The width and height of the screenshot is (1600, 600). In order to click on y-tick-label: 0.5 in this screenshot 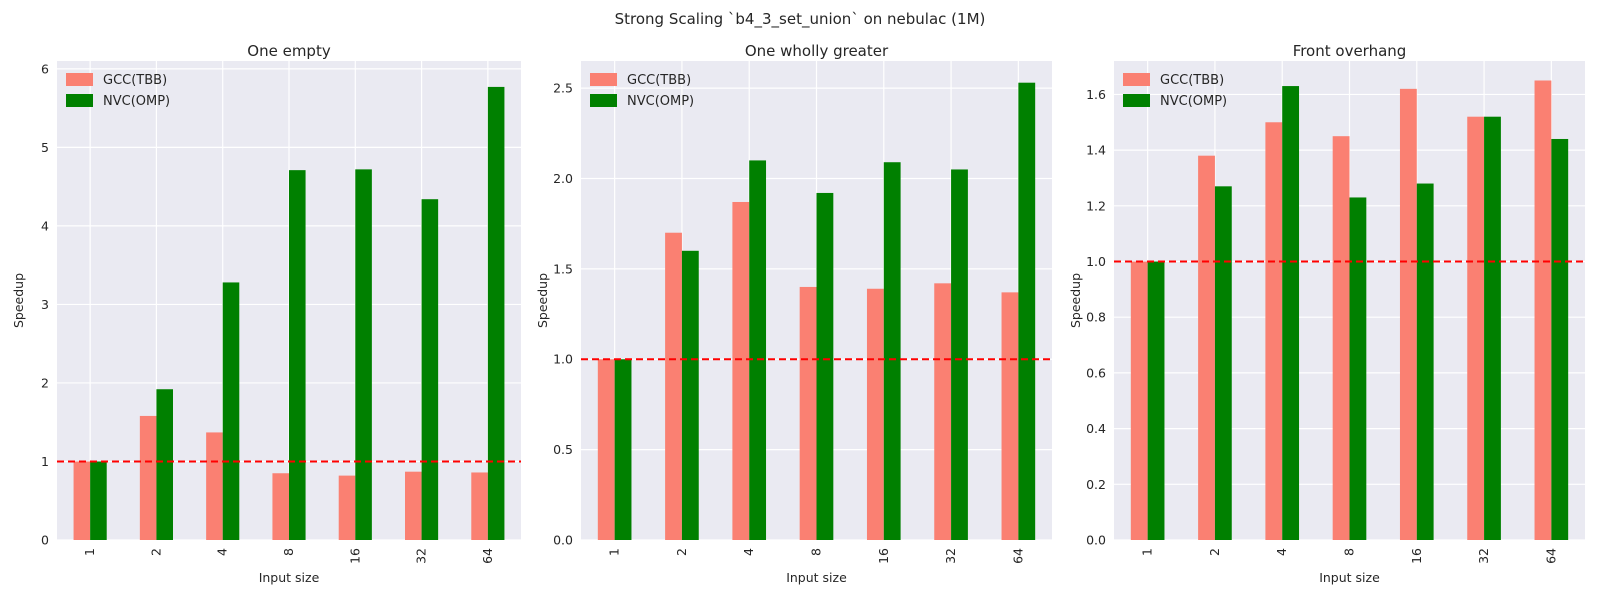, I will do `click(563, 449)`.